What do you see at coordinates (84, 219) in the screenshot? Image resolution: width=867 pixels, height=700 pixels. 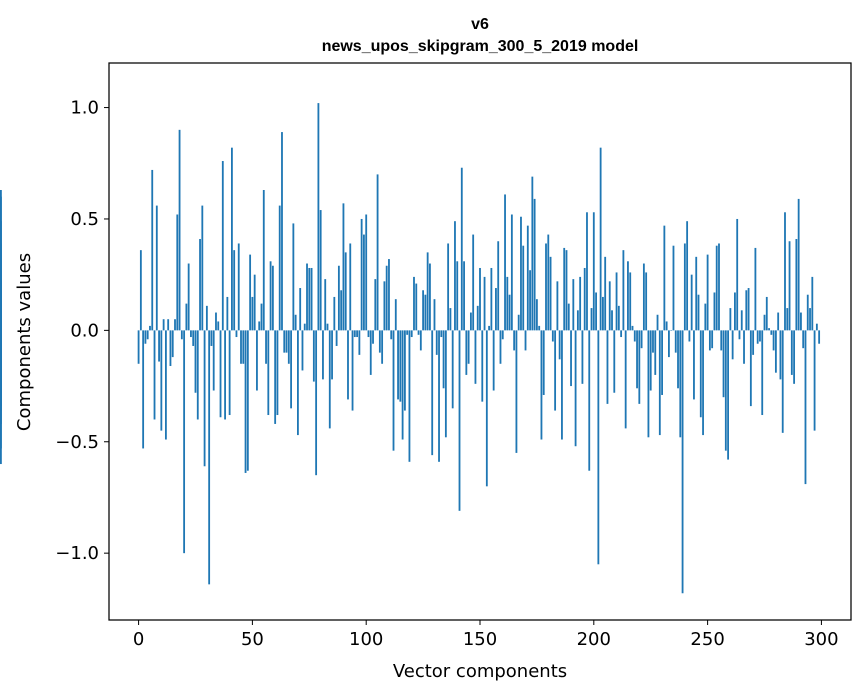 I see `y-tick-label: 0.5` at bounding box center [84, 219].